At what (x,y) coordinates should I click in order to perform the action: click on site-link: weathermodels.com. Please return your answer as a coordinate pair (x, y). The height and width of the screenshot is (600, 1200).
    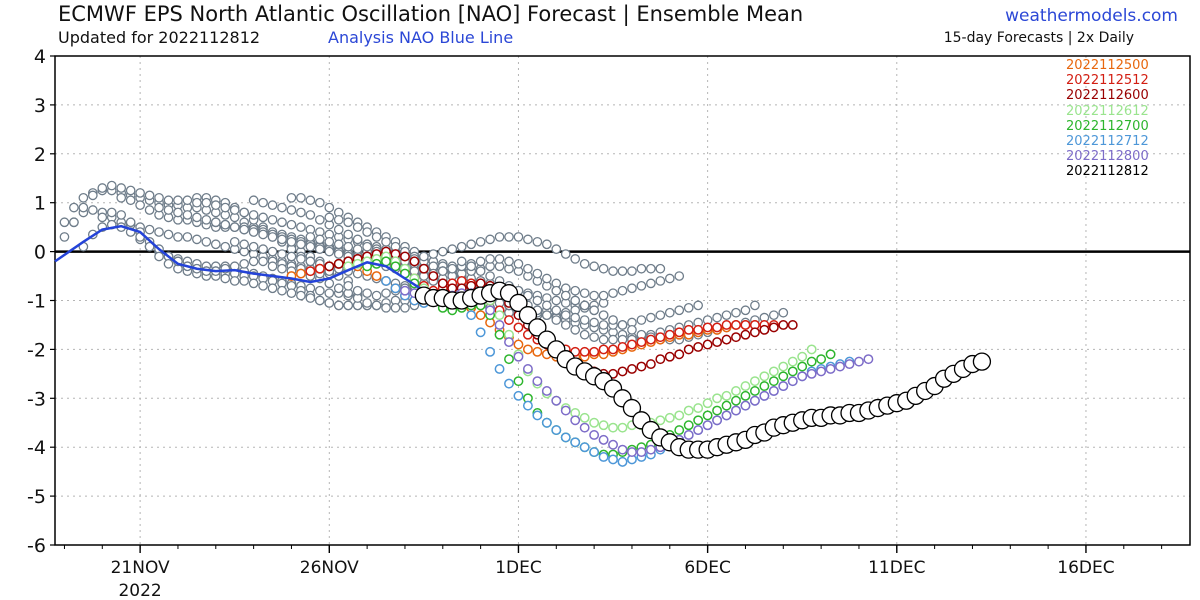
    Looking at the image, I should click on (1091, 16).